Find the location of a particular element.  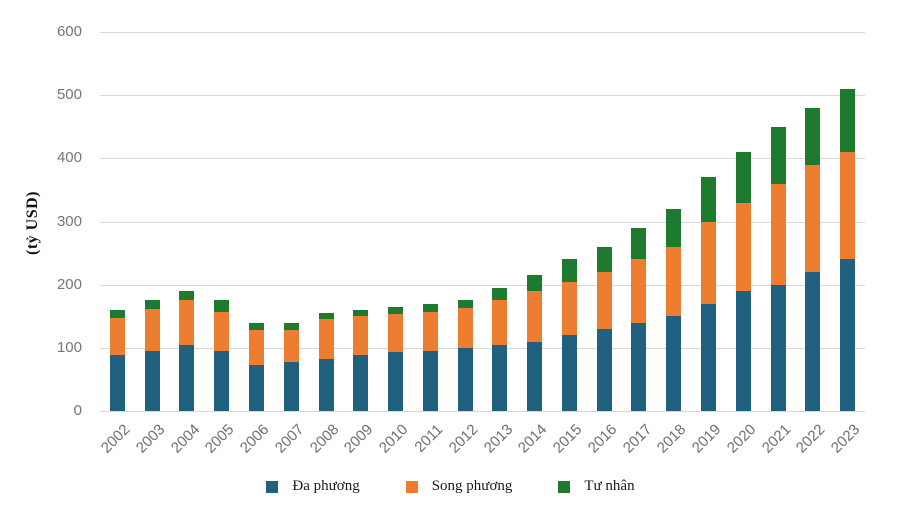

x-tick-label: 2018 is located at coordinates (672, 439).